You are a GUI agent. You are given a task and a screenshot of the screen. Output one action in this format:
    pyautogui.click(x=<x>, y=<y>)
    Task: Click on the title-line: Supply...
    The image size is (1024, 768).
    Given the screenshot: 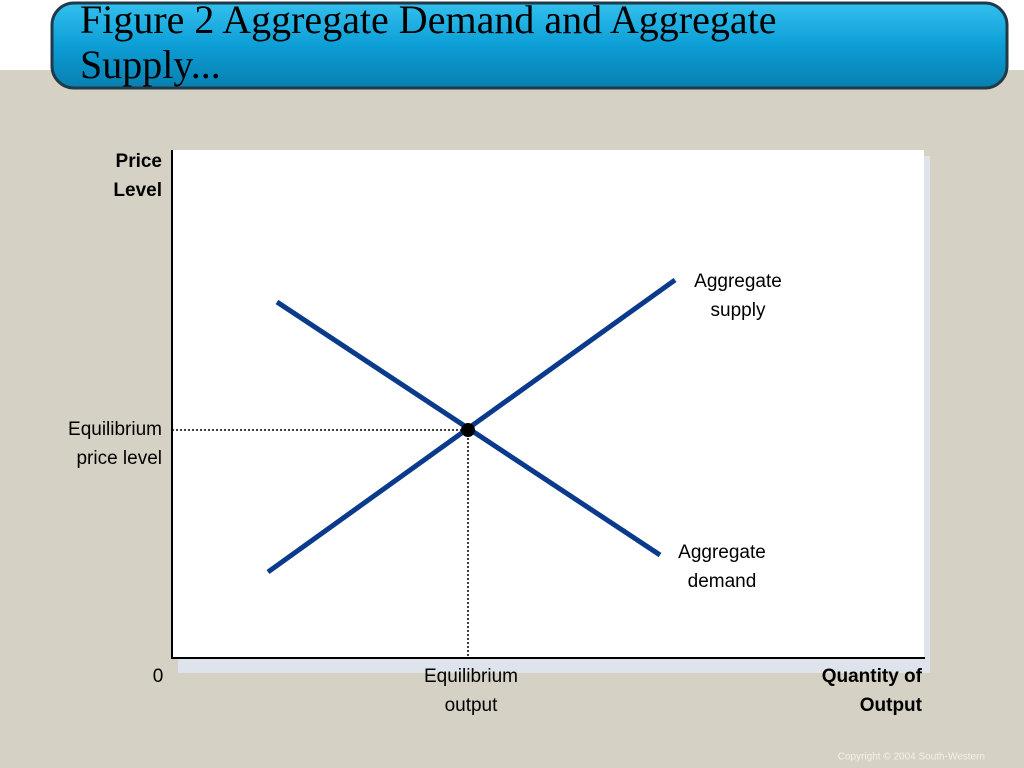 What is the action you would take?
    pyautogui.click(x=150, y=64)
    